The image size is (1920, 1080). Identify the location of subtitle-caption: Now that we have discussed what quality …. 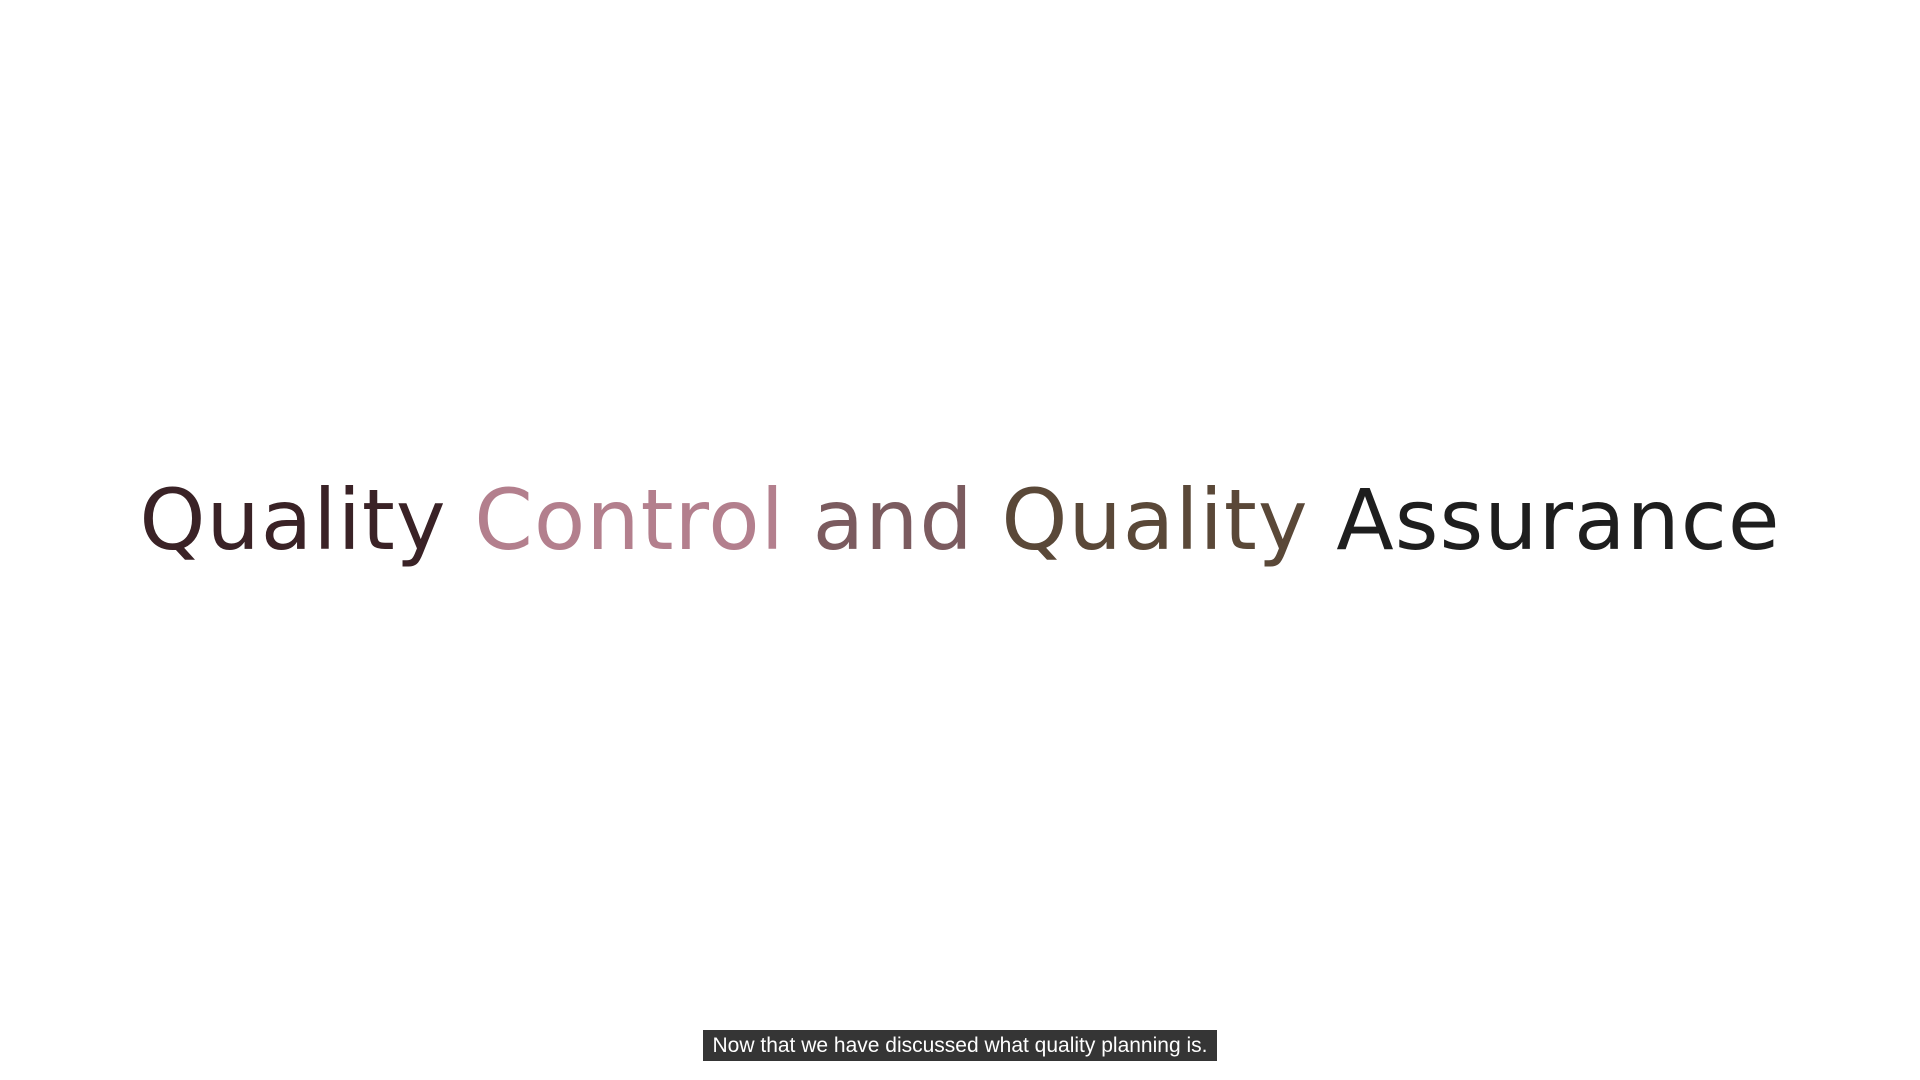
(960, 1045).